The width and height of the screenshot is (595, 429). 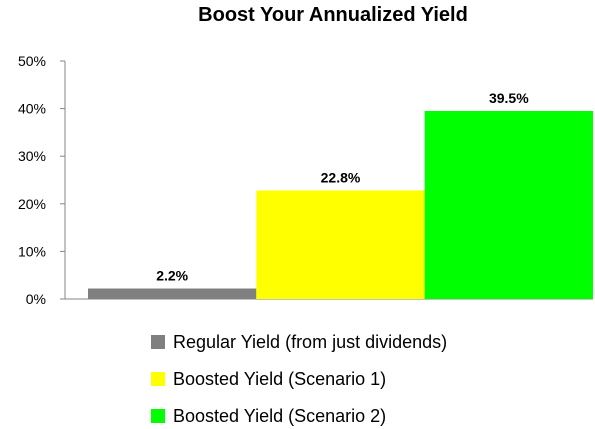 What do you see at coordinates (32, 109) in the screenshot?
I see `y-tick-label: 40%` at bounding box center [32, 109].